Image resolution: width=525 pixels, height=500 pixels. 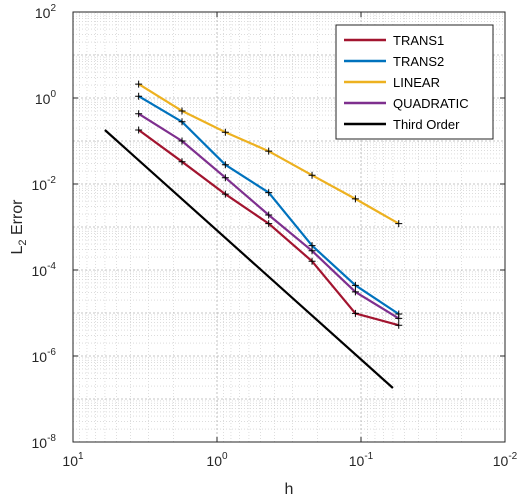 I want to click on y-tick-label: 10², so click(x=46, y=12).